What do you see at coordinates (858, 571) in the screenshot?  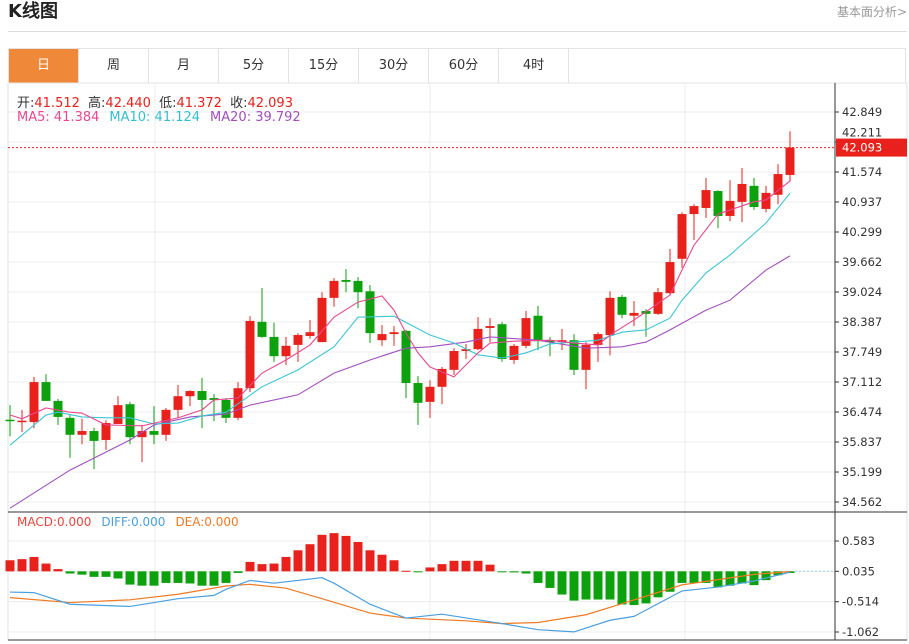 I see `macd-y-tick-label: 0.035` at bounding box center [858, 571].